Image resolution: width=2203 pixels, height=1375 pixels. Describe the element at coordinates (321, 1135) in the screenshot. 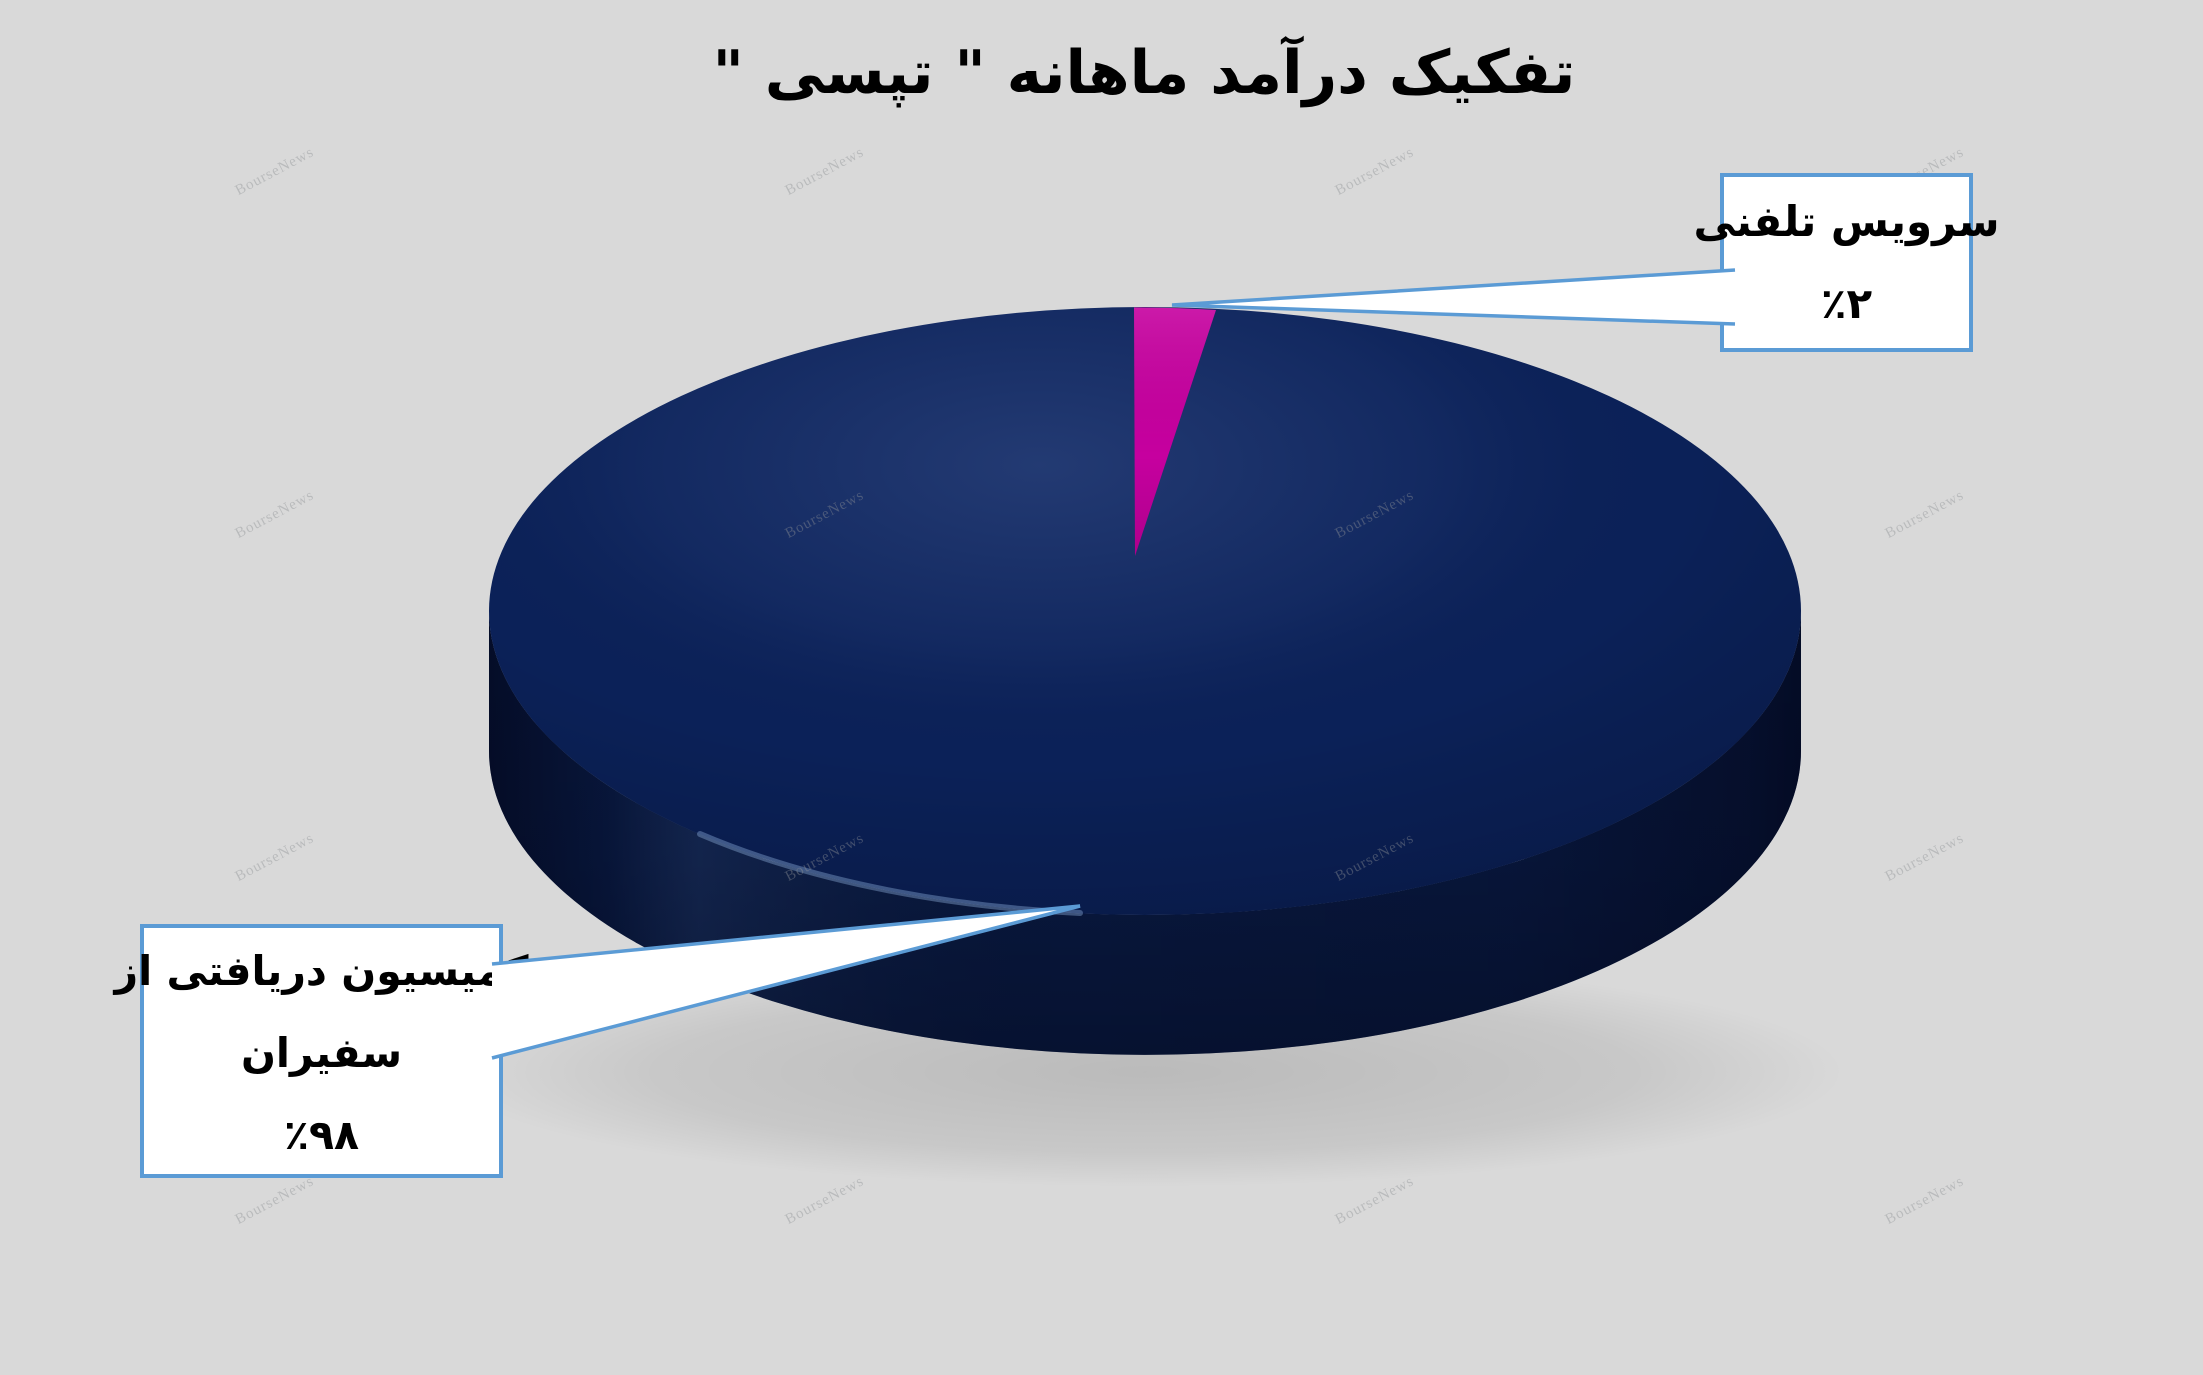

I see `callout-commission-value: ٪۹۸` at that location.